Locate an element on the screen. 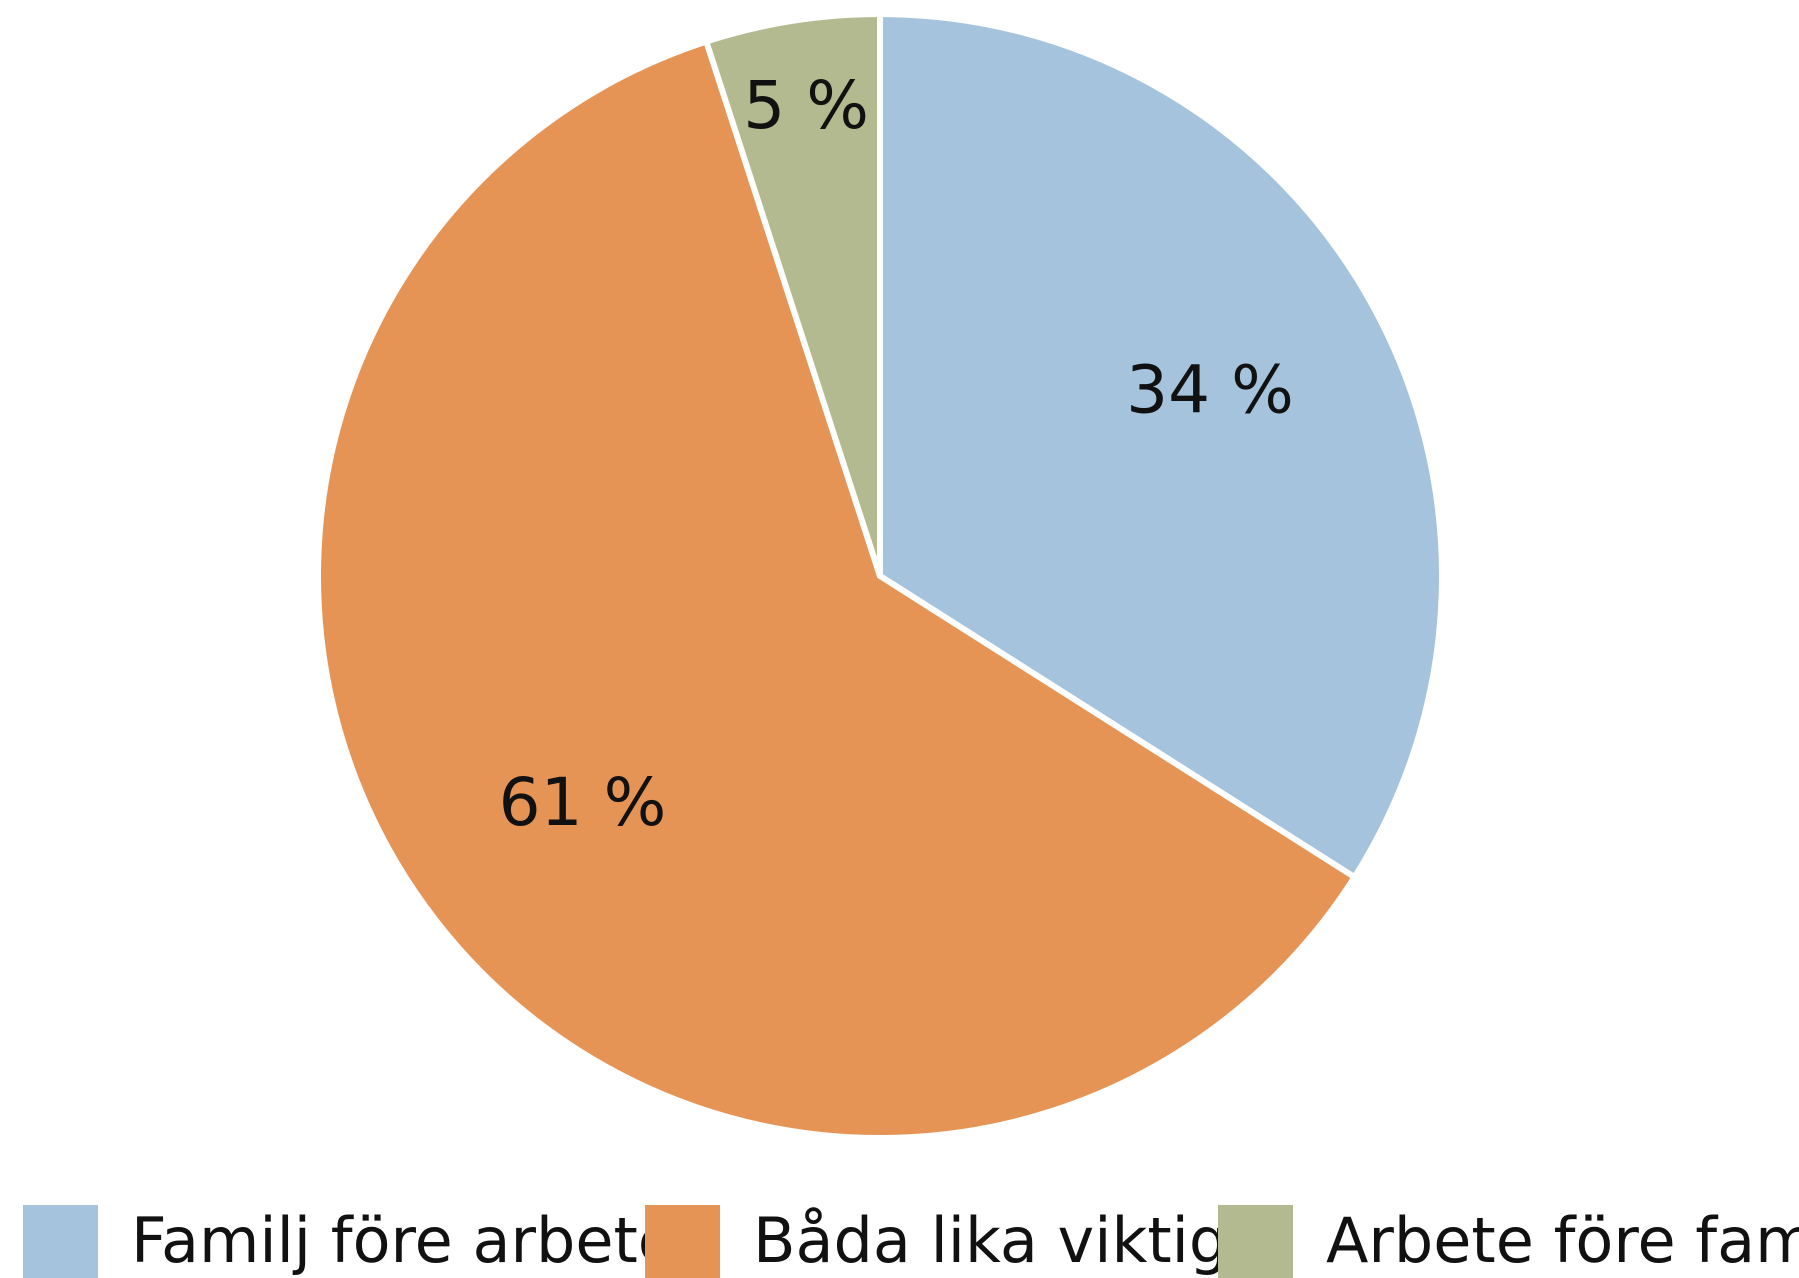 The image size is (1799, 1278). pie-slice is located at coordinates (792, 293).